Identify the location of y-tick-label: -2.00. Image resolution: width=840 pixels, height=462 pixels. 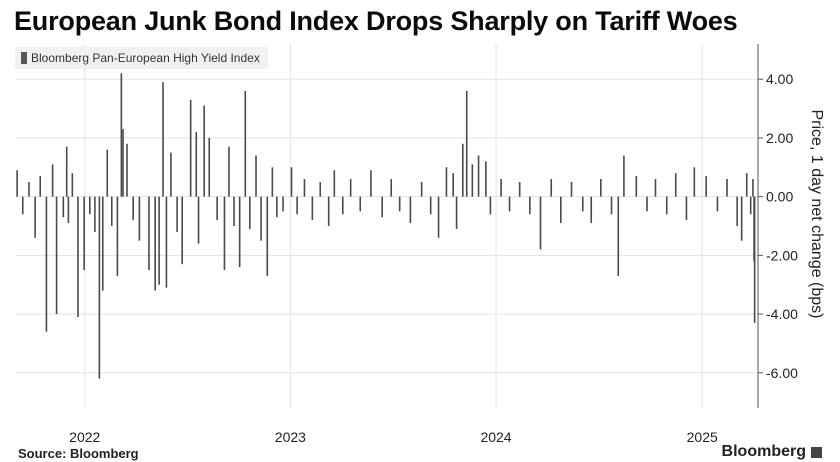
(782, 255).